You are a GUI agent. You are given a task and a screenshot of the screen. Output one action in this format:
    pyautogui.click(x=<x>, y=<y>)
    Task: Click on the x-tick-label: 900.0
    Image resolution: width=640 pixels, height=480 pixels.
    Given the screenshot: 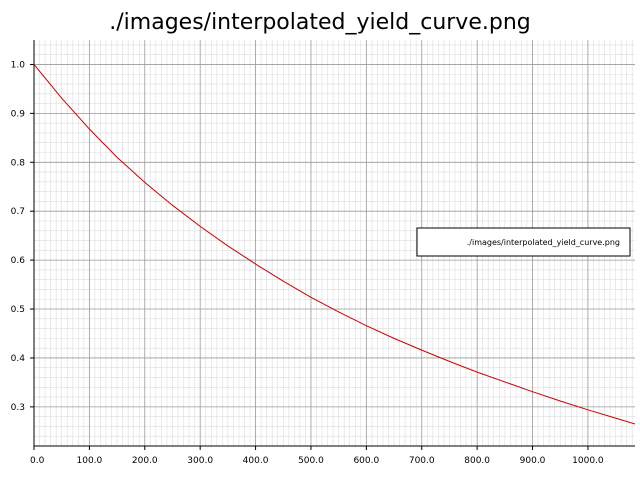 What is the action you would take?
    pyautogui.click(x=533, y=461)
    